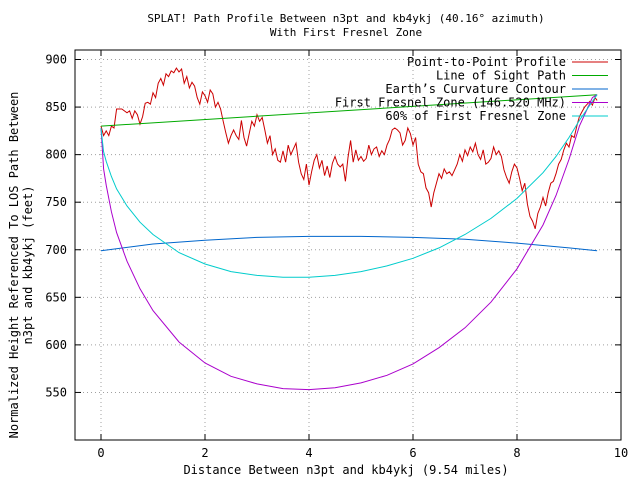 The image size is (640, 480). I want to click on legend-label-3: First Fresnel Zone (146.520 MHz), so click(450, 103).